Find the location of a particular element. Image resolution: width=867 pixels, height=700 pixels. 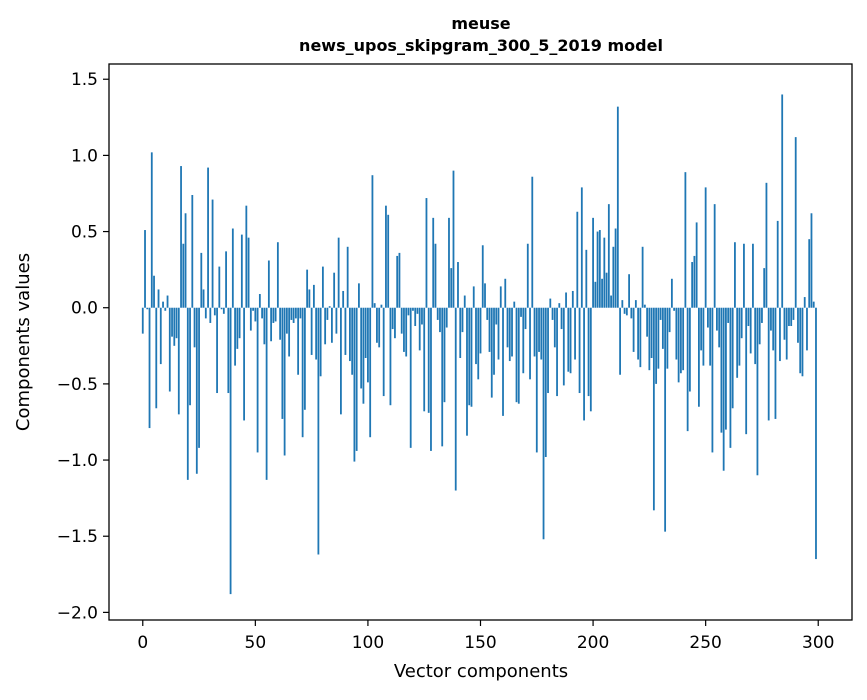

x-tick-label: 300 is located at coordinates (818, 643).